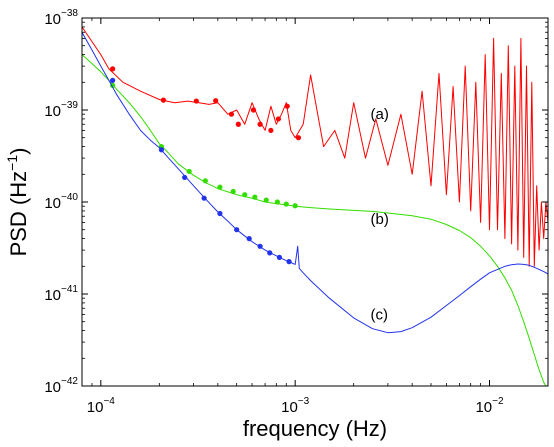  What do you see at coordinates (61, 110) in the screenshot?
I see `y-tick-label: 10−39` at bounding box center [61, 110].